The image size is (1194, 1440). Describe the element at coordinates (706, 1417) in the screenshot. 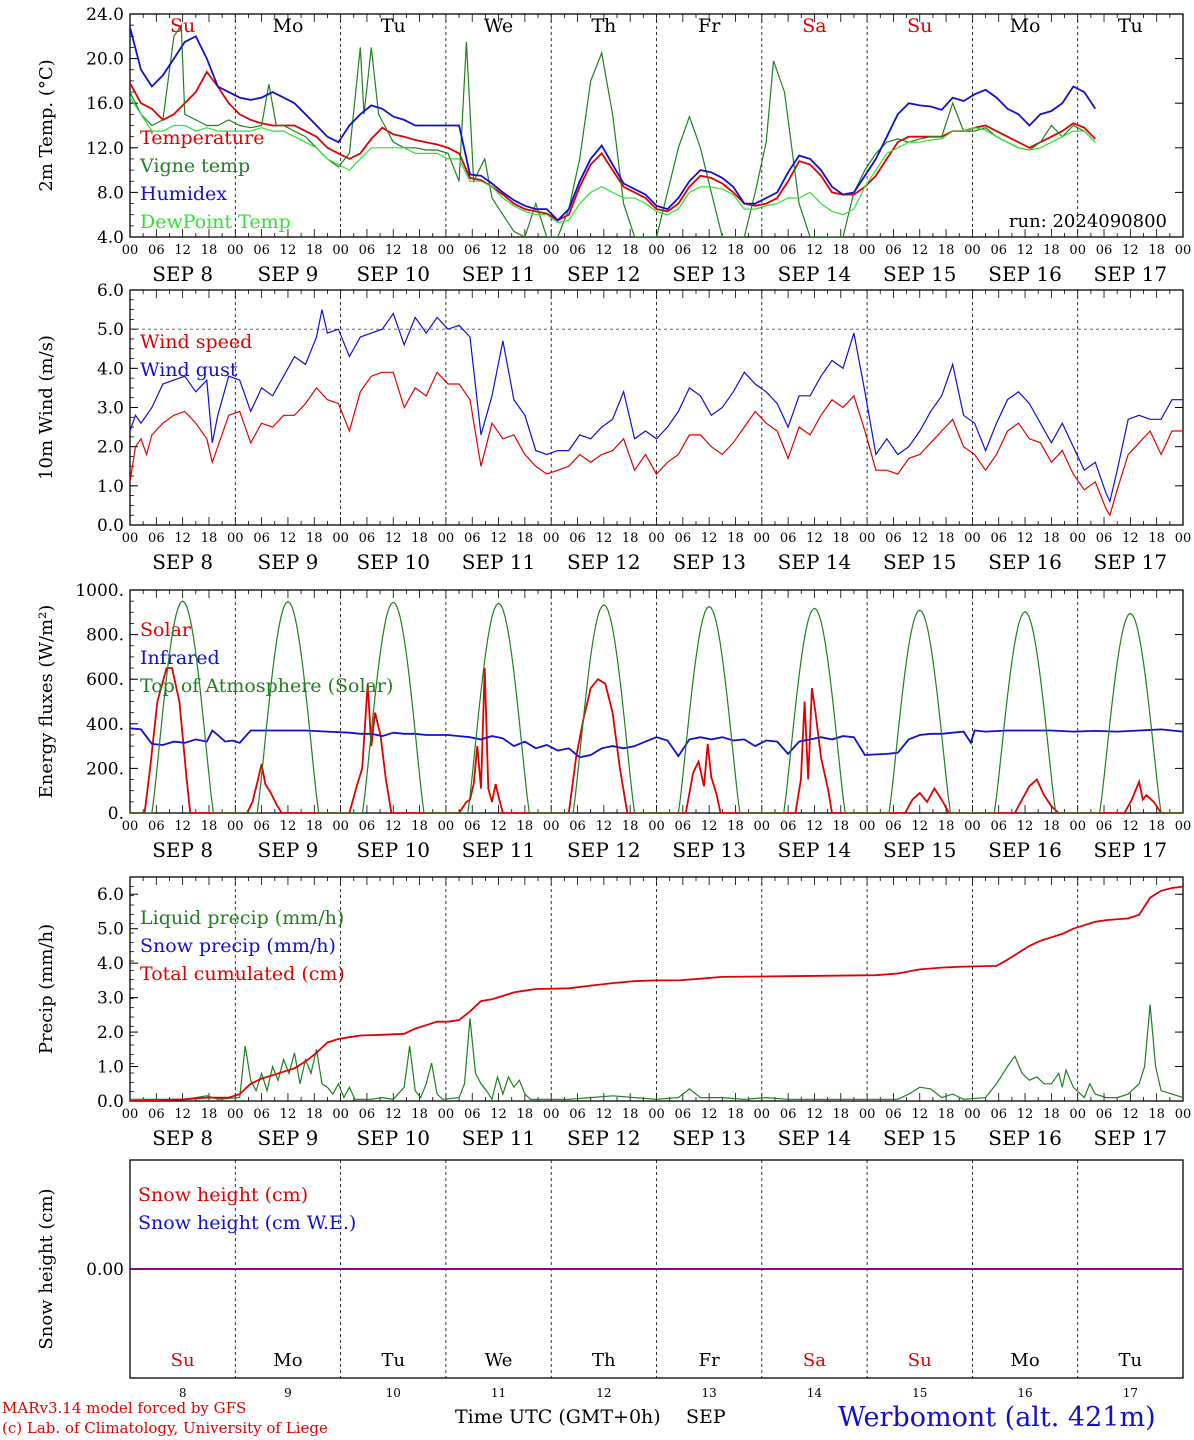

I see `month-label: SEP` at that location.